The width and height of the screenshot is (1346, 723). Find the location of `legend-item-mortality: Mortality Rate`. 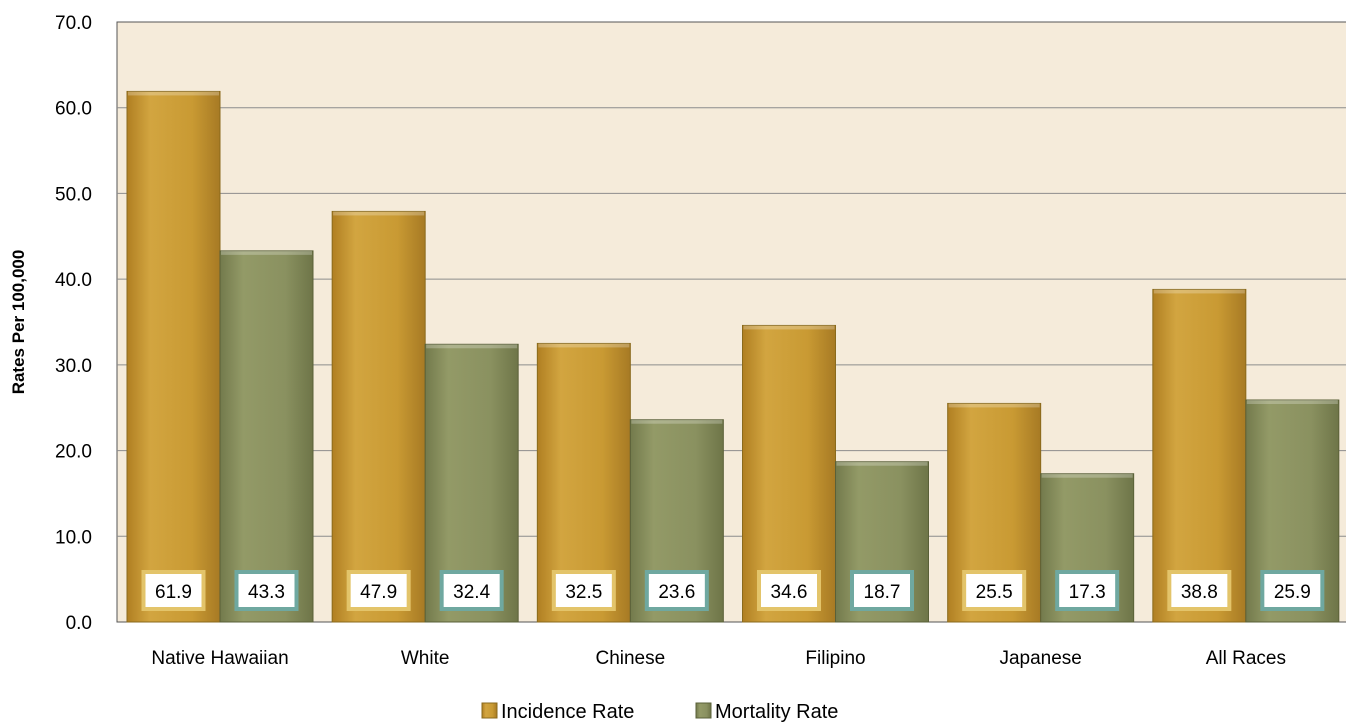

legend-item-mortality: Mortality Rate is located at coordinates (766, 712).